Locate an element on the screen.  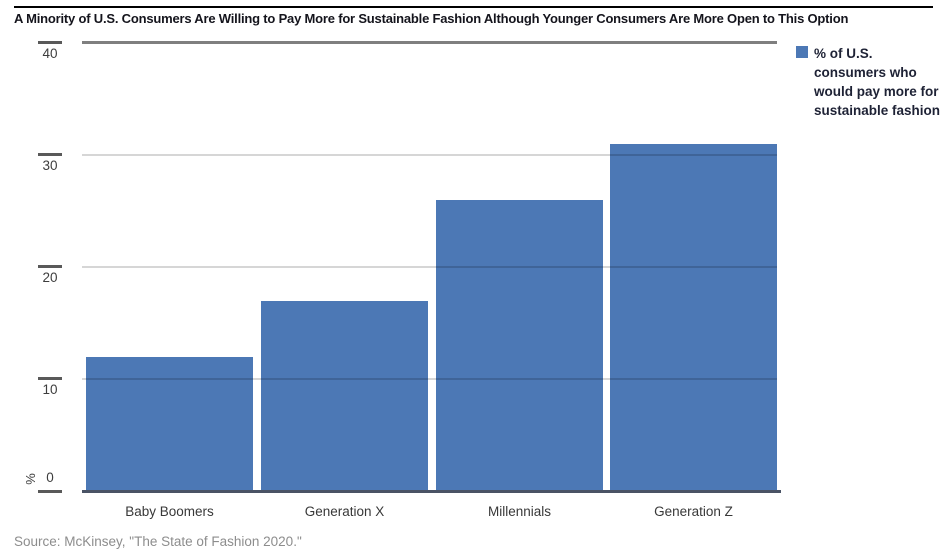
x-axis-line is located at coordinates (431, 491).